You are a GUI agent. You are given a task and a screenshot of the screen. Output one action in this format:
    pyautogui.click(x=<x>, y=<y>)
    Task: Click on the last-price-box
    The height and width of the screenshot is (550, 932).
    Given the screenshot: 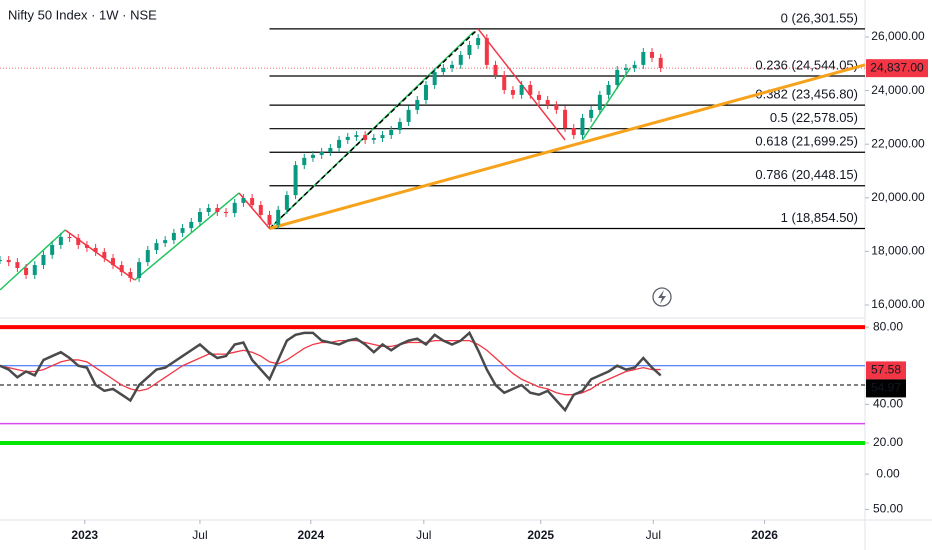 What is the action you would take?
    pyautogui.click(x=897, y=68)
    